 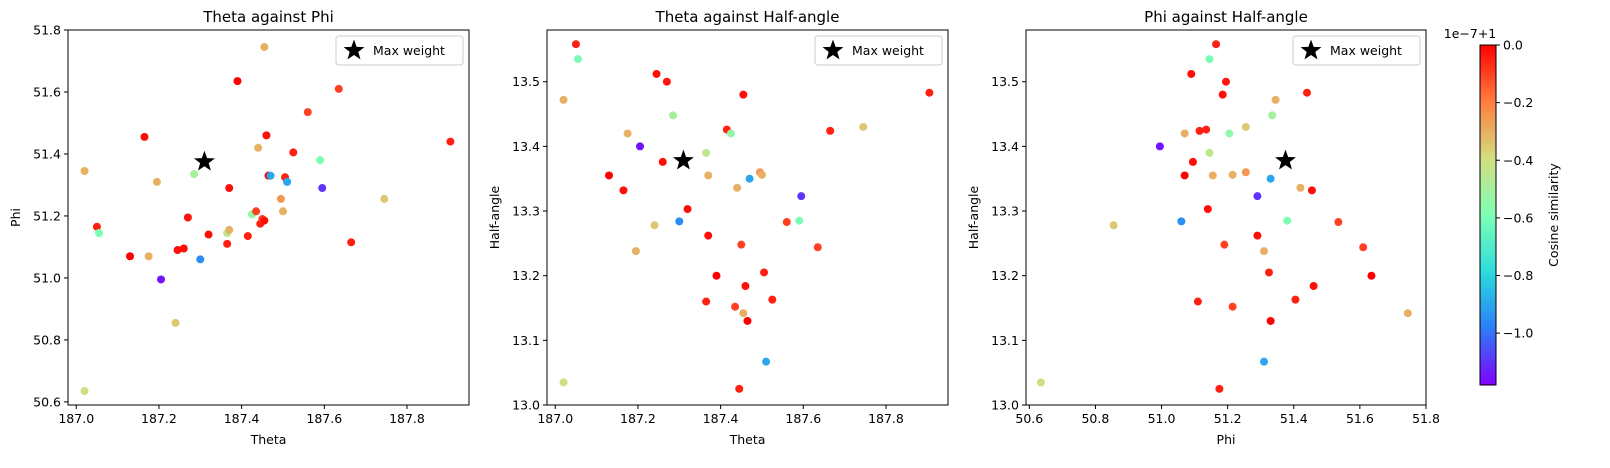 I want to click on x-tick-label: 51.4, so click(x=1294, y=418).